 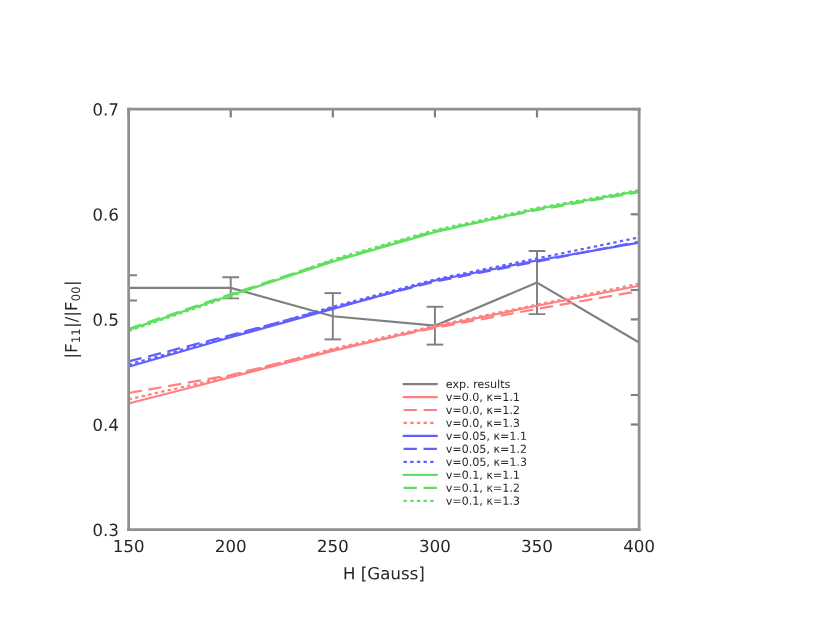 I want to click on x-tick-label: 350, so click(x=537, y=546).